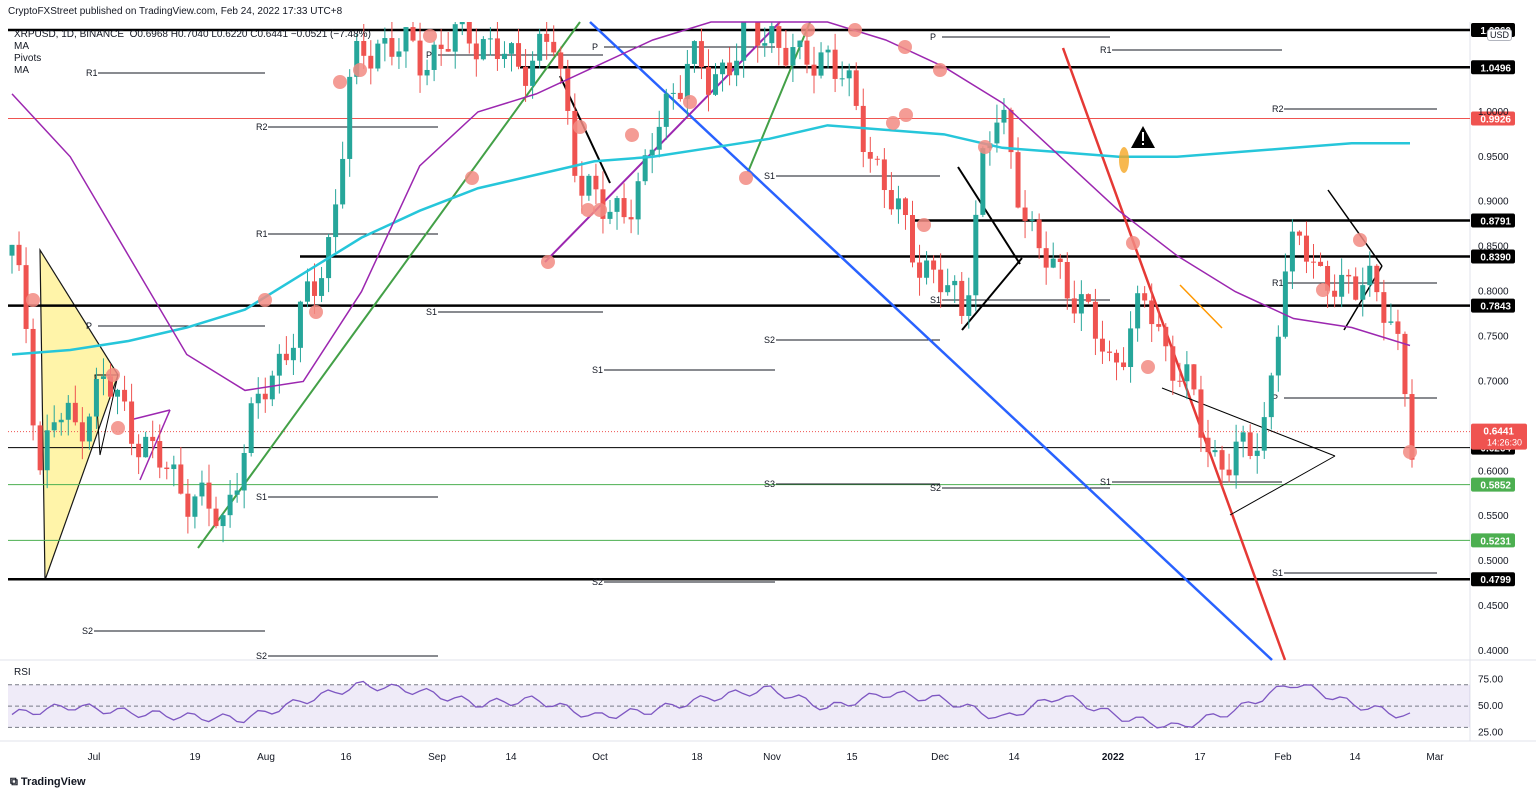 This screenshot has width=1536, height=796. Describe the element at coordinates (511, 757) in the screenshot. I see `x-tick-label: 14` at that location.